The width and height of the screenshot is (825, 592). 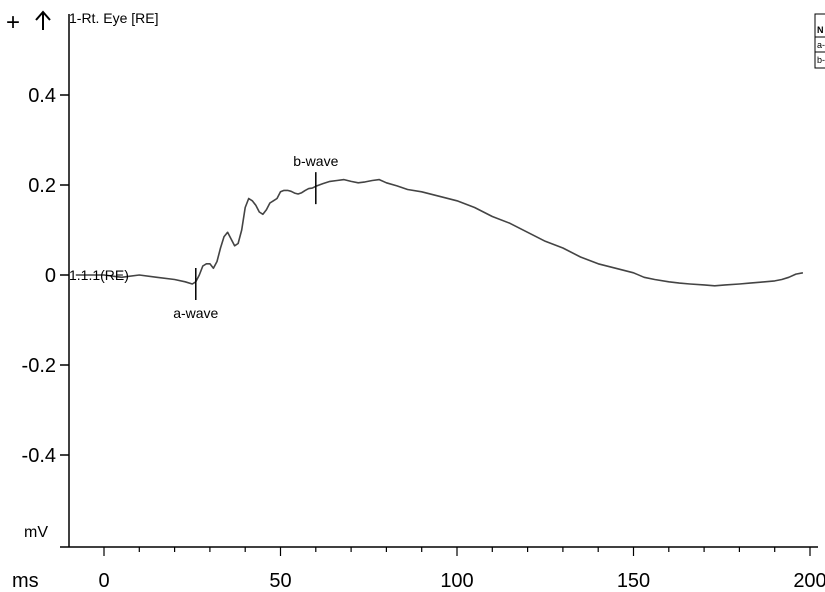 I want to click on wave-markers: a-wave b-wave, so click(x=255, y=237).